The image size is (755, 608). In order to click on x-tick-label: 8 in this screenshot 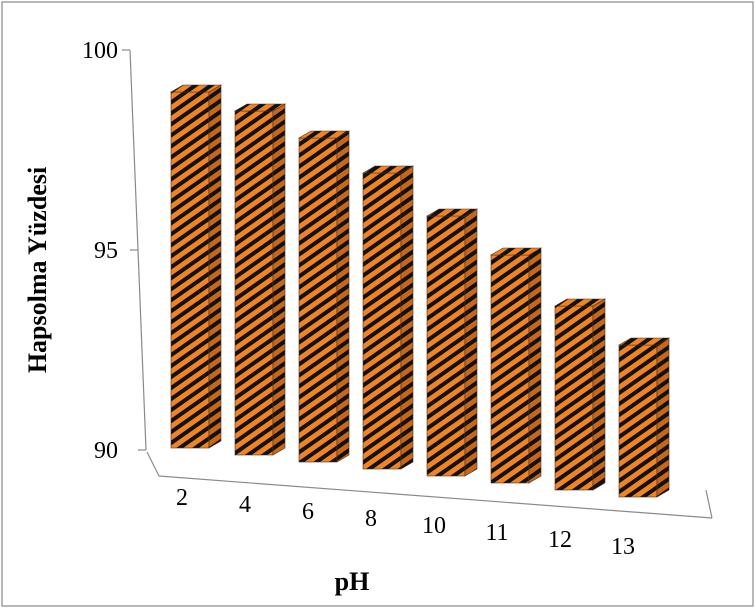, I will do `click(371, 519)`.